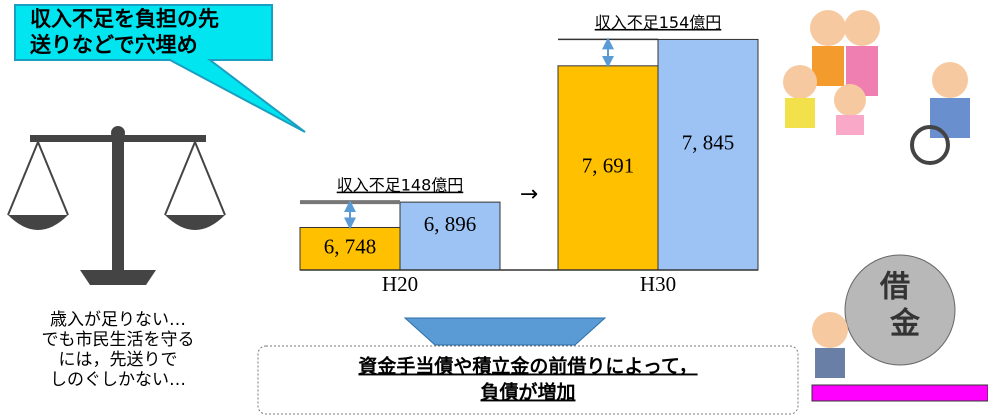 This screenshot has width=988, height=418. I want to click on scale-icon, so click(116, 205).